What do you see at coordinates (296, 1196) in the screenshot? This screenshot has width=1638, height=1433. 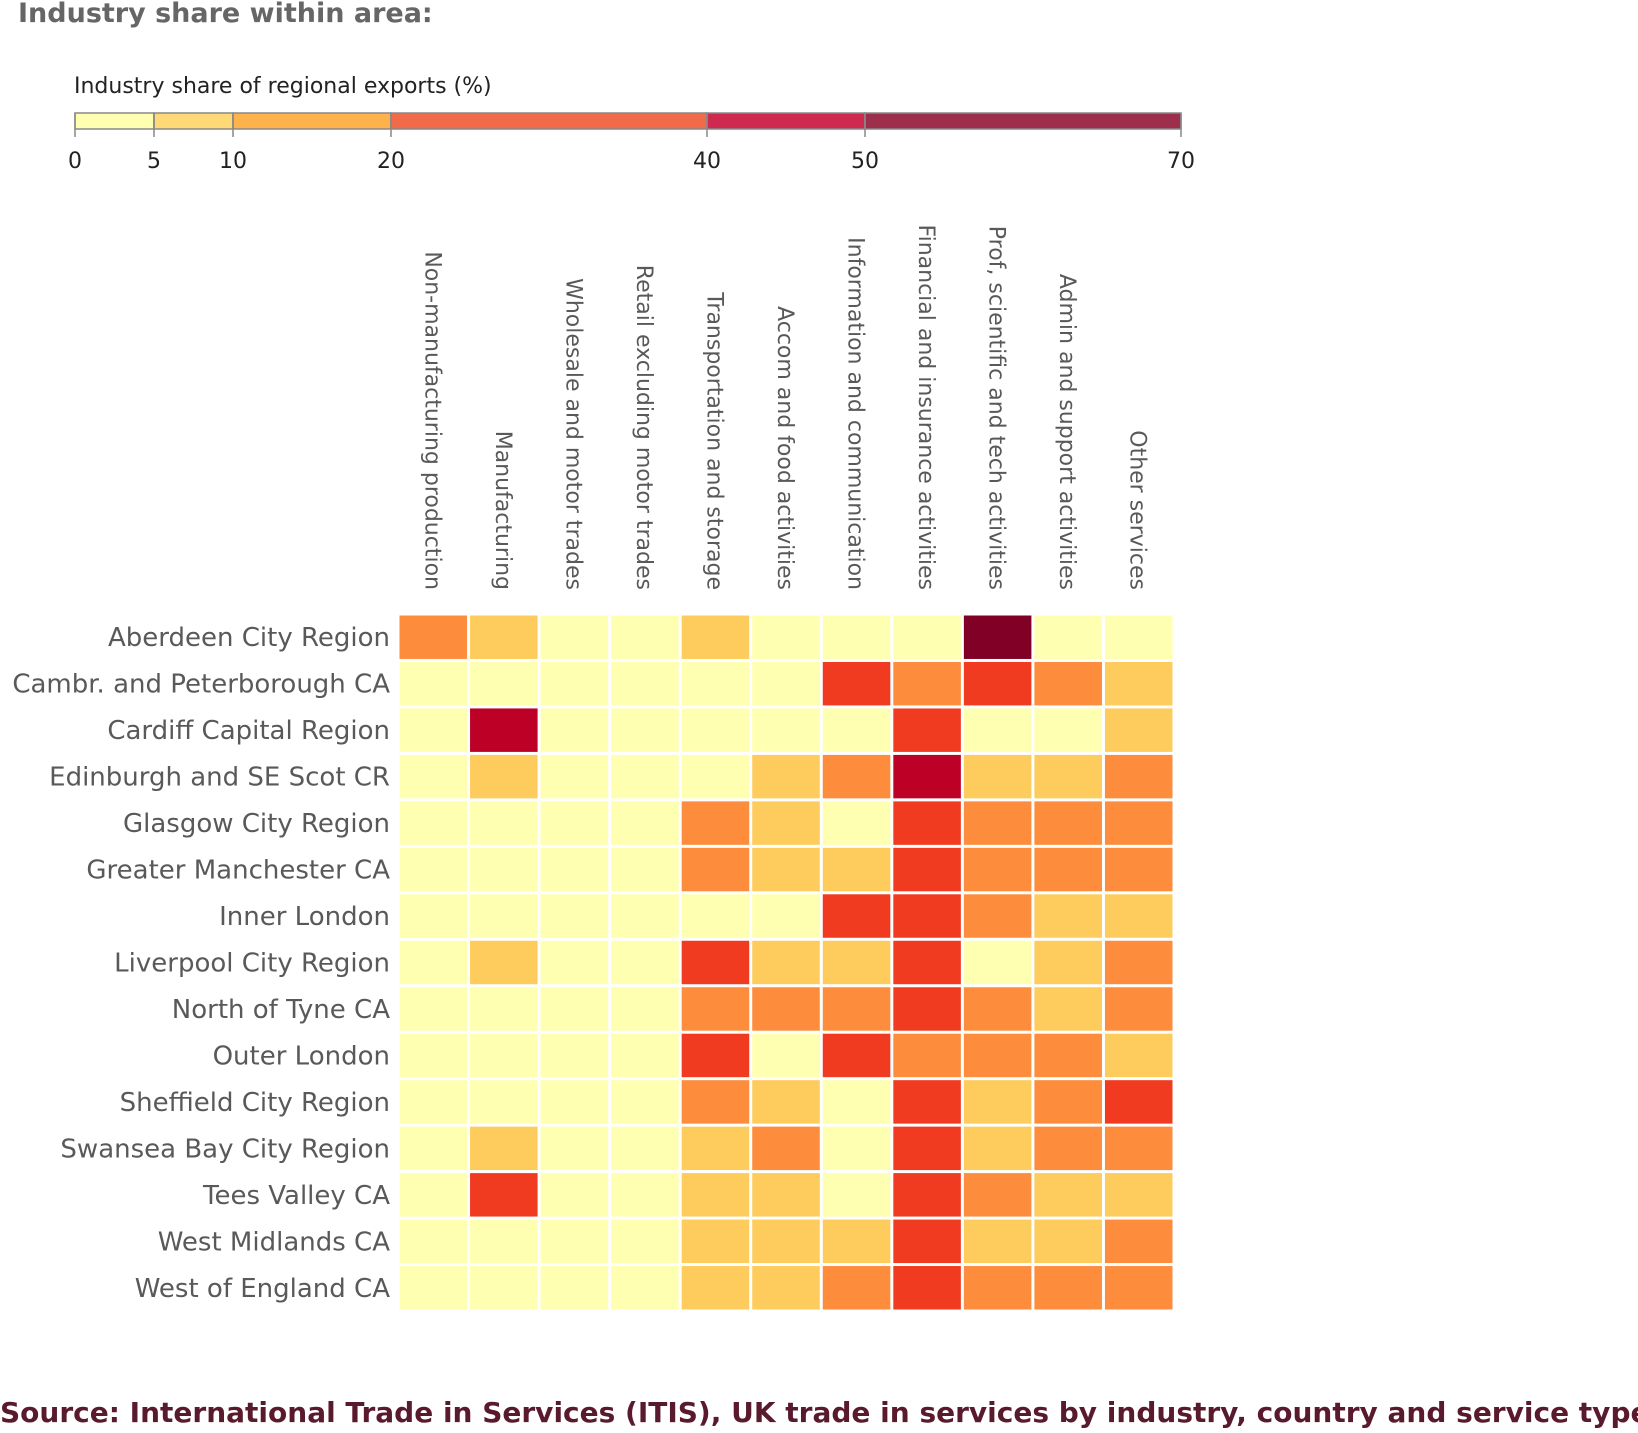 I see `row-label: Tees Valley CA` at bounding box center [296, 1196].